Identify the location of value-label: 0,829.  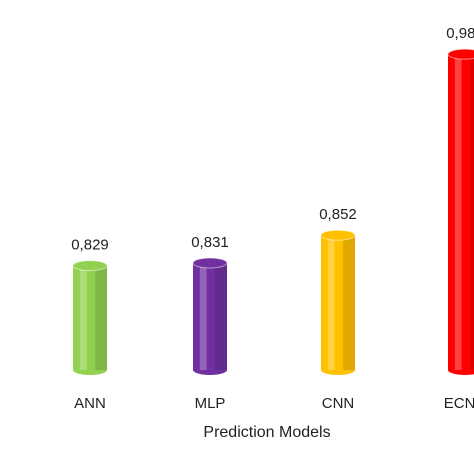
(90, 245).